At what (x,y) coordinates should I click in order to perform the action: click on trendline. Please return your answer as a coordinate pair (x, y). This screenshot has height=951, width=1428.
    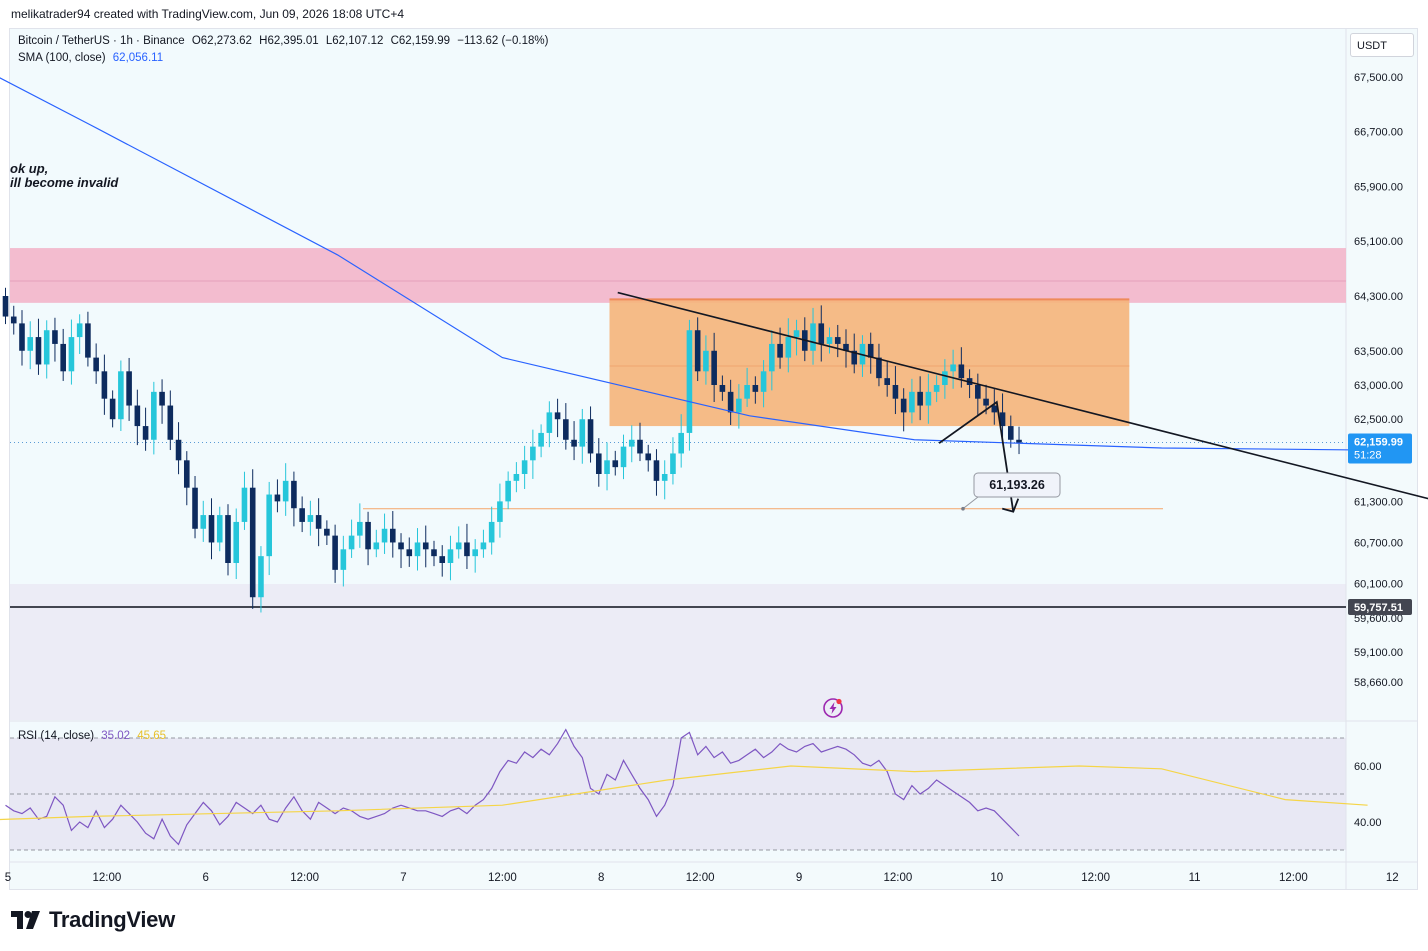
    Looking at the image, I should click on (1022, 395).